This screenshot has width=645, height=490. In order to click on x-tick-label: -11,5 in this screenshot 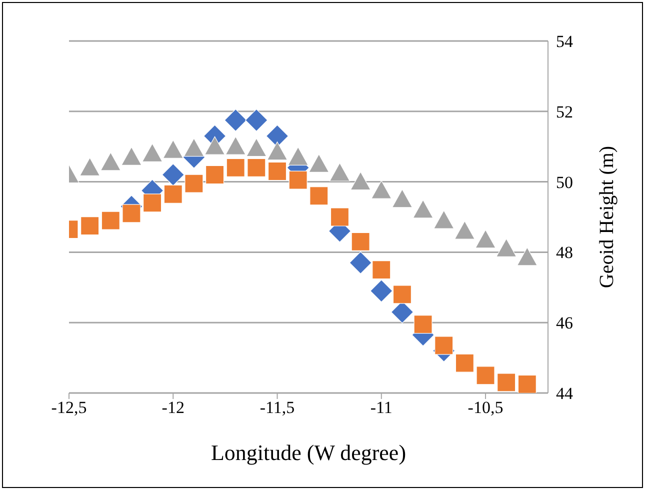, I will do `click(277, 408)`.